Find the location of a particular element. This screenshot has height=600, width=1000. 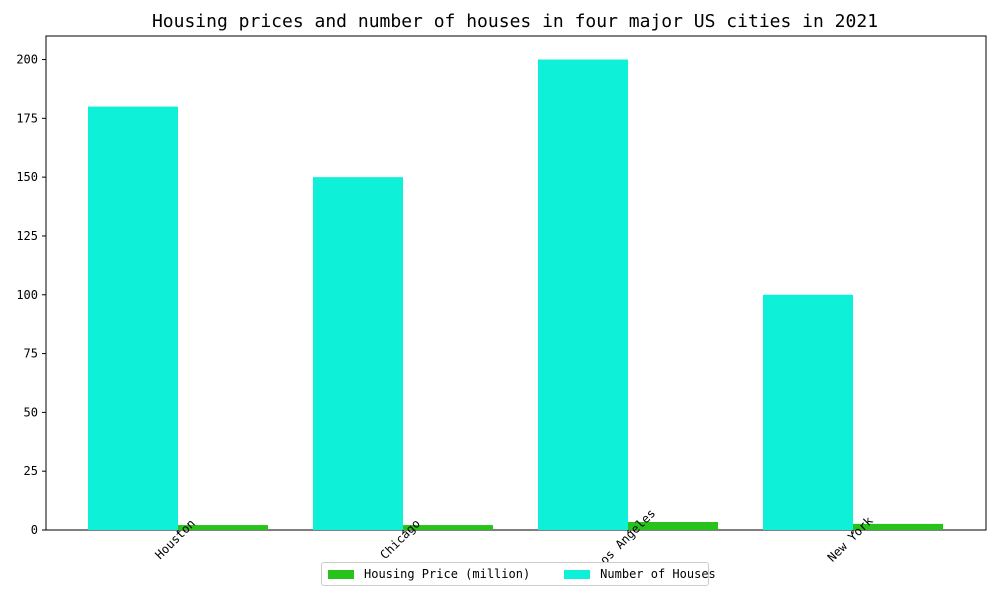

y-tick-label: 200 is located at coordinates (27, 60).